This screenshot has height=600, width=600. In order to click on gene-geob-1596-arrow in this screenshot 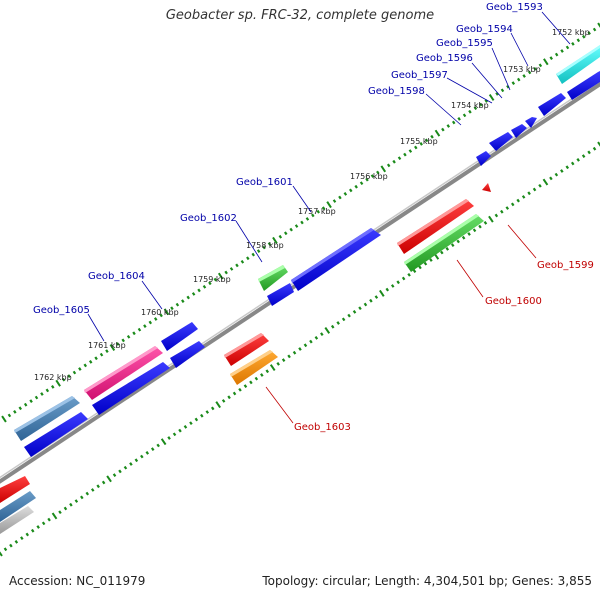, I will do `click(519, 131)`.